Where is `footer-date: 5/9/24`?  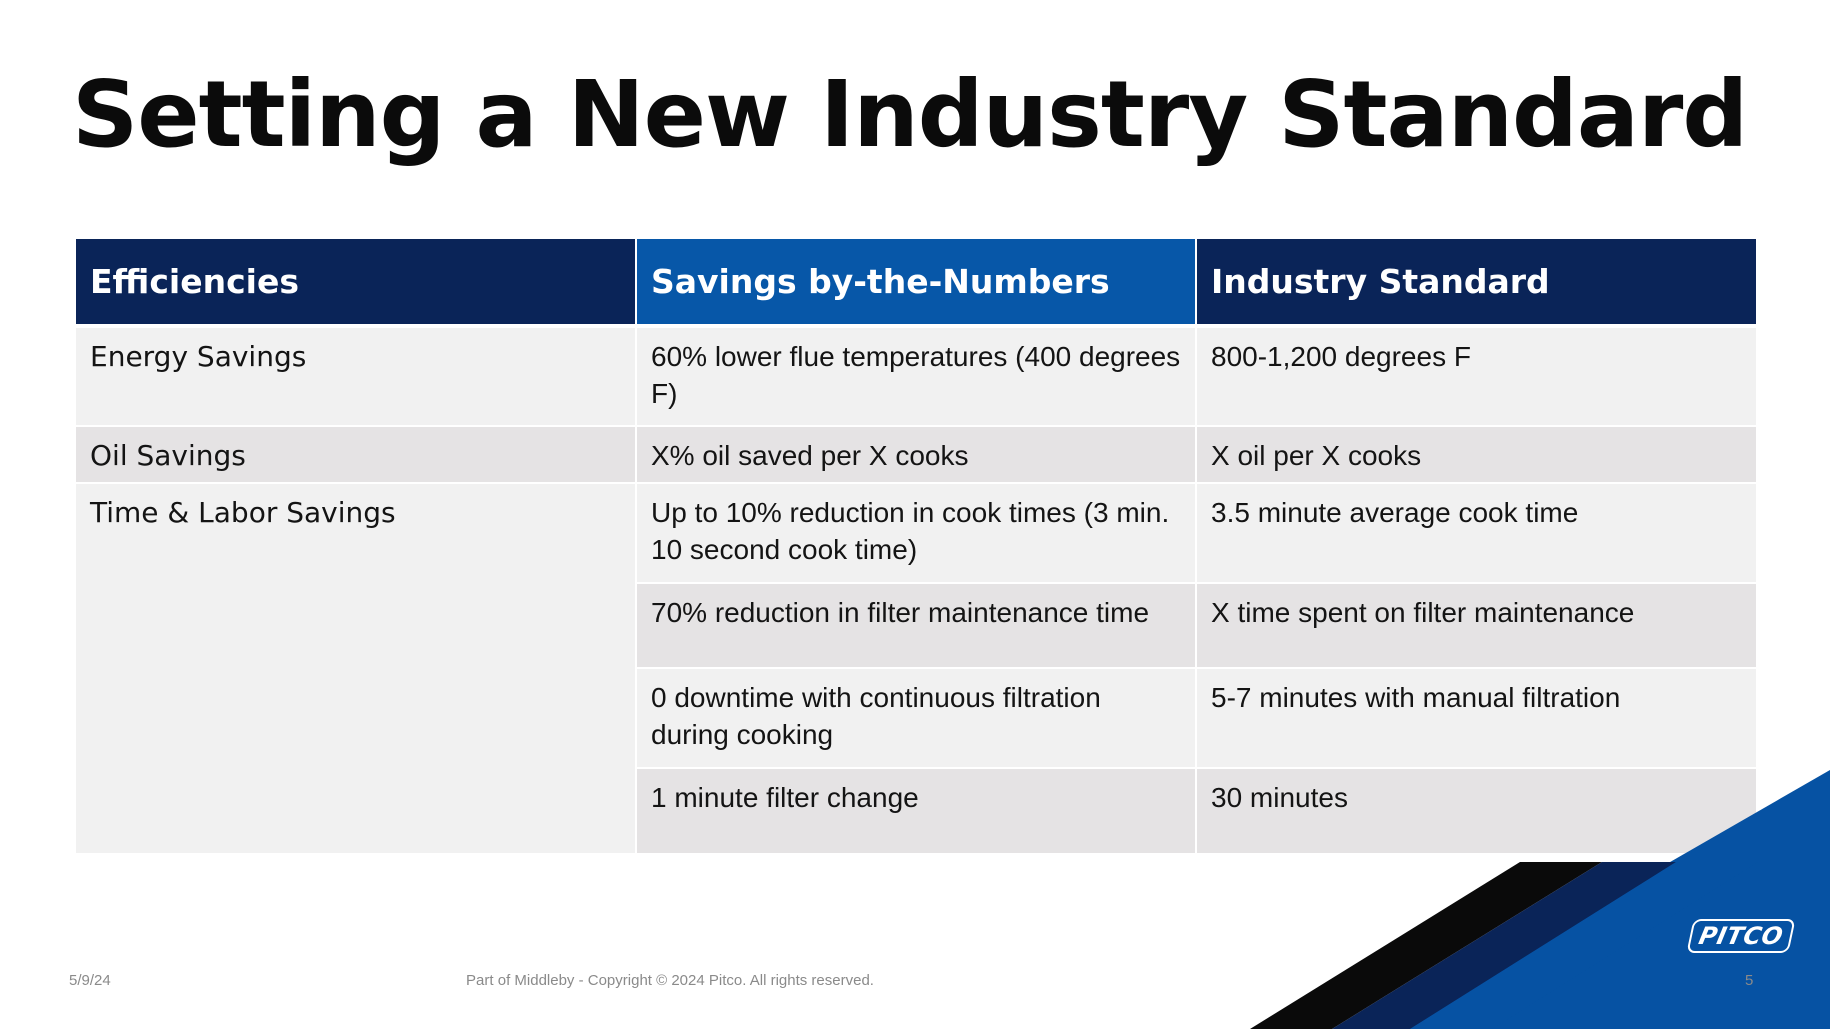 footer-date: 5/9/24 is located at coordinates (90, 980).